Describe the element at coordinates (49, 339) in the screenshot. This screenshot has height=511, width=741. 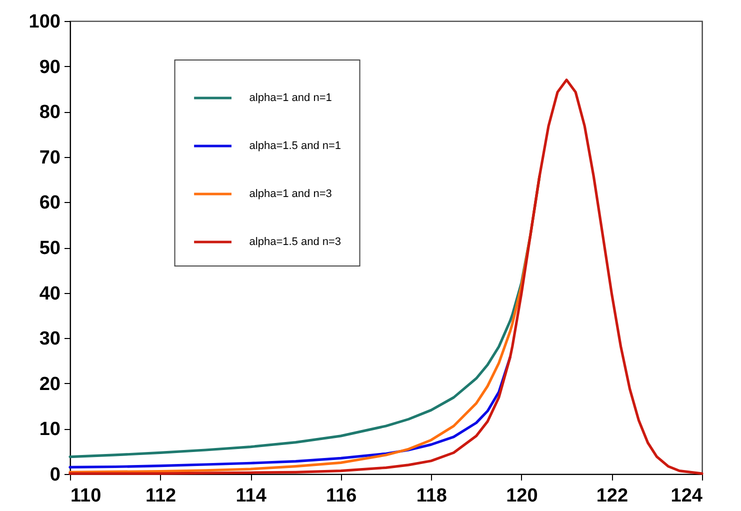
I see `y-tick-label: 30` at that location.